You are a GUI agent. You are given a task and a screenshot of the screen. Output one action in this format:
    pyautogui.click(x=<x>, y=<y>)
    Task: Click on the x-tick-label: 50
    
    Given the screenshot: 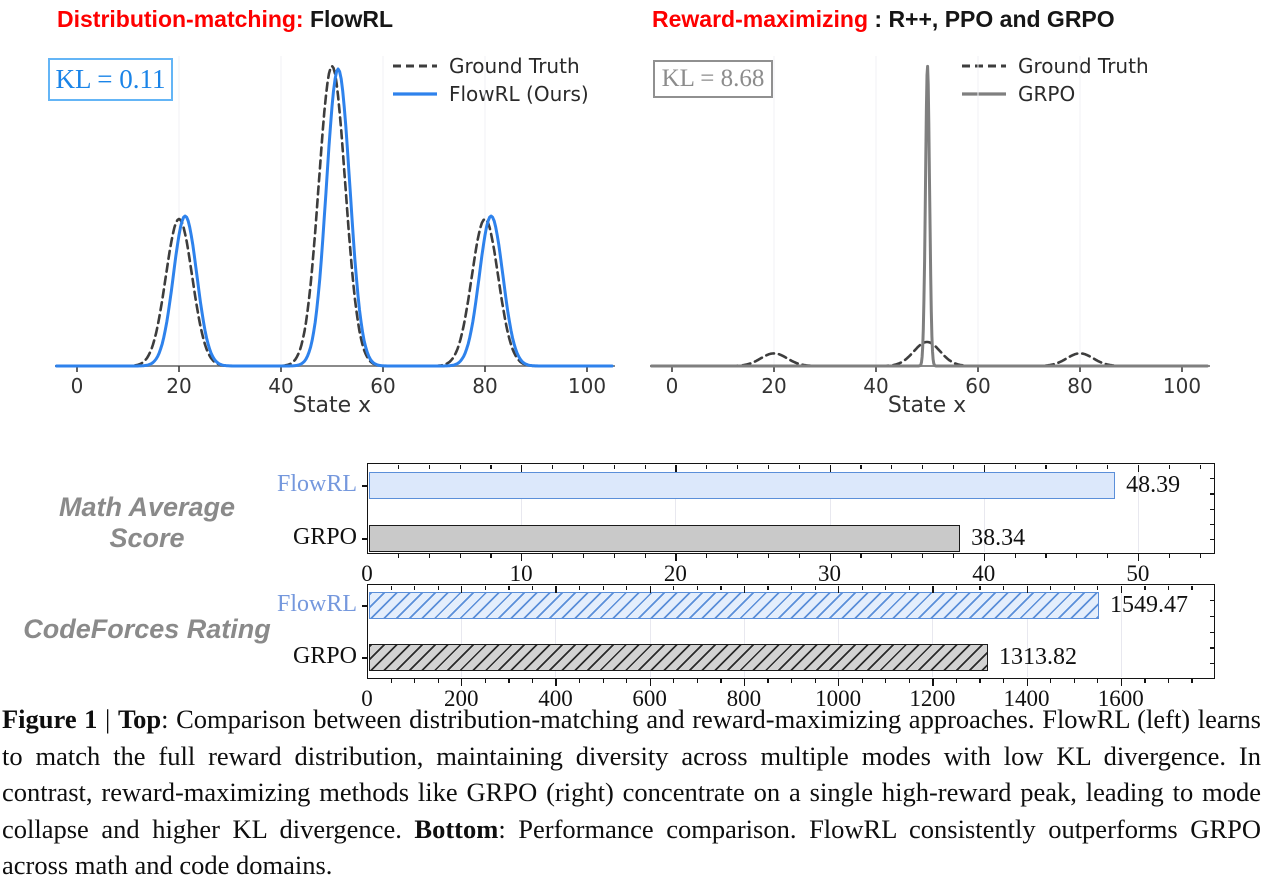 What is the action you would take?
    pyautogui.click(x=1138, y=573)
    